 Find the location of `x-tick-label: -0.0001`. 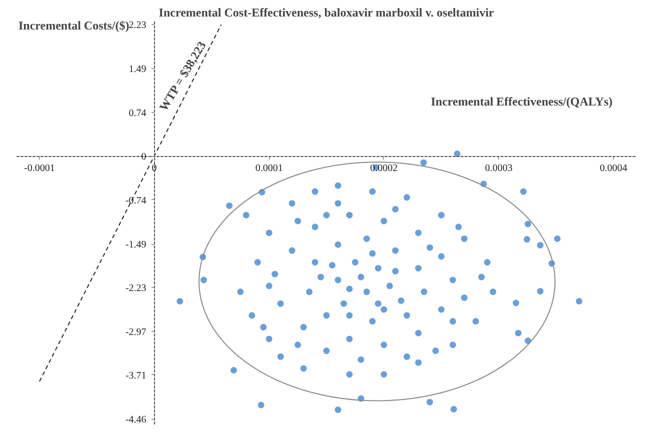

x-tick-label: -0.0001 is located at coordinates (39, 168).